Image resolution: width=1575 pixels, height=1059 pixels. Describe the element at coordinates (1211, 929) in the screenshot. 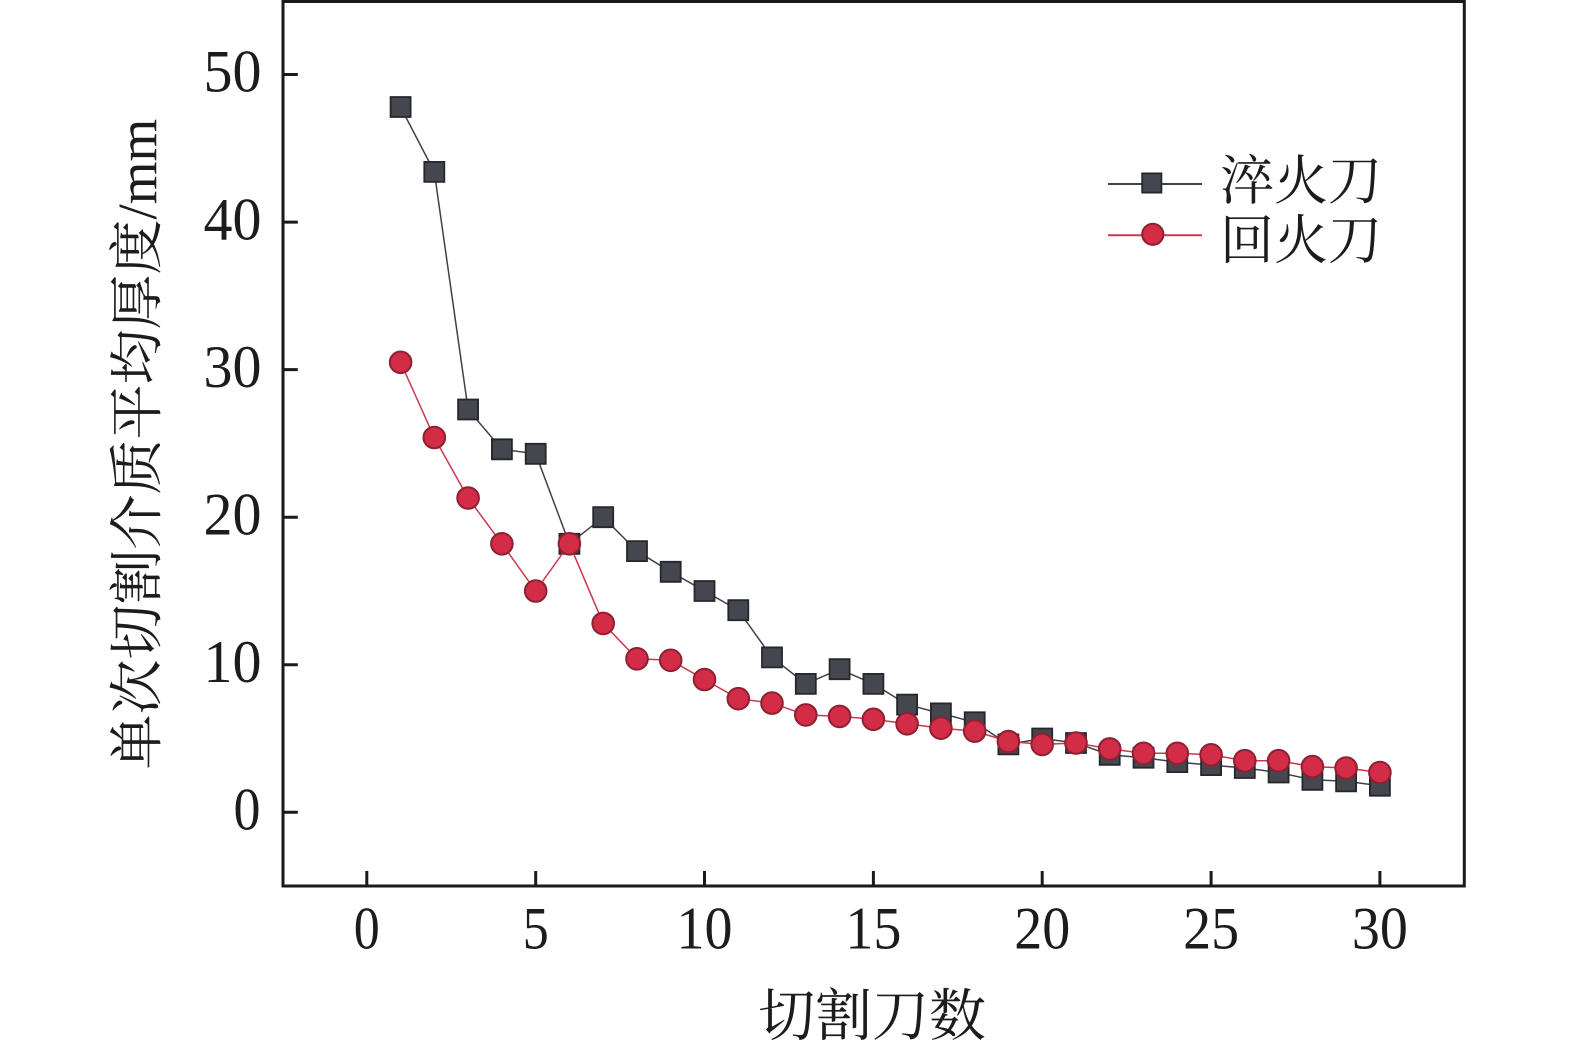

I see `svg-text: 25` at that location.